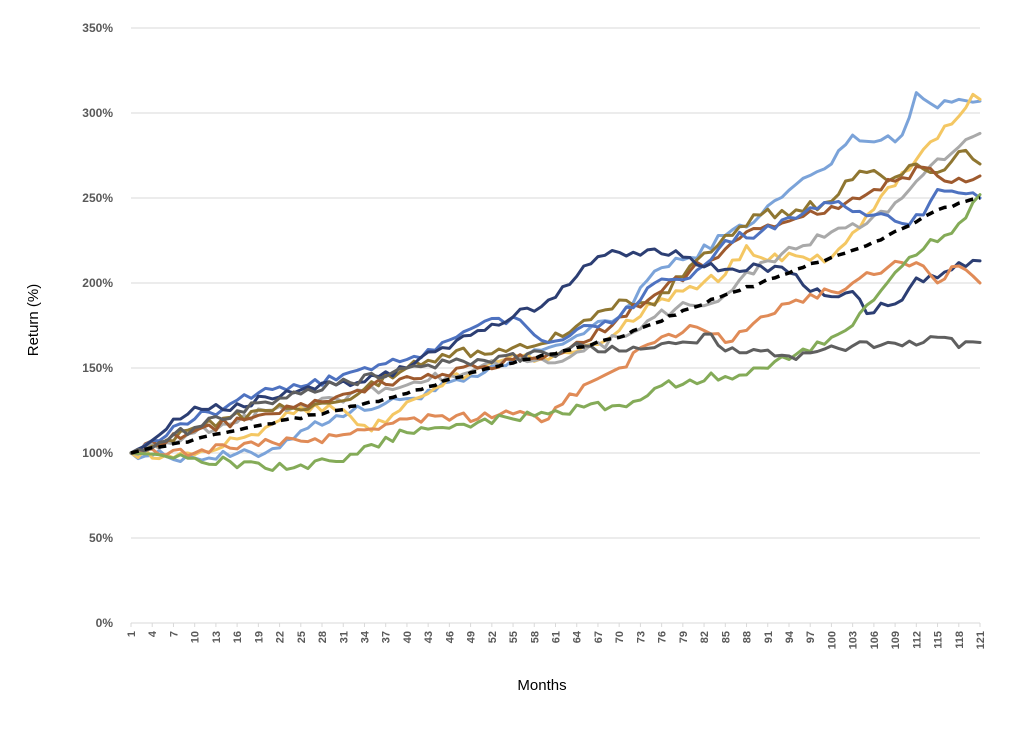  What do you see at coordinates (620, 637) in the screenshot?
I see `x-tick-70: 70` at bounding box center [620, 637].